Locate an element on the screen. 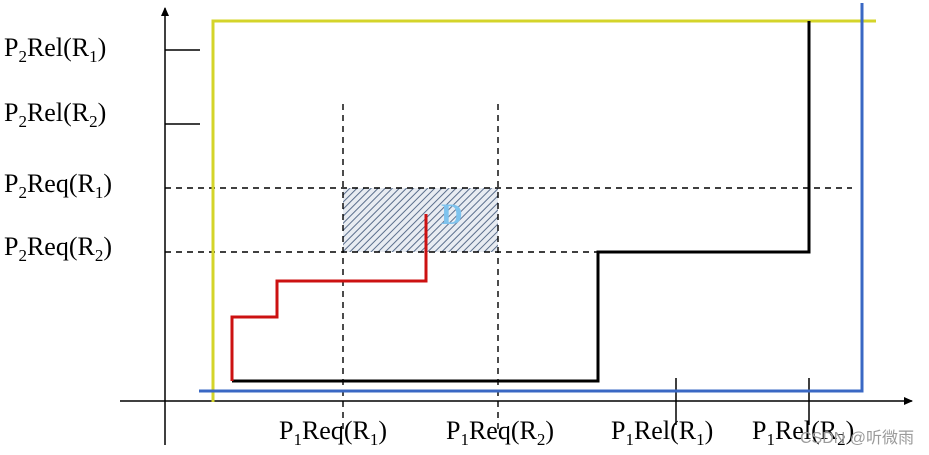  watermark: CSDN @听微雨 is located at coordinates (857, 438).